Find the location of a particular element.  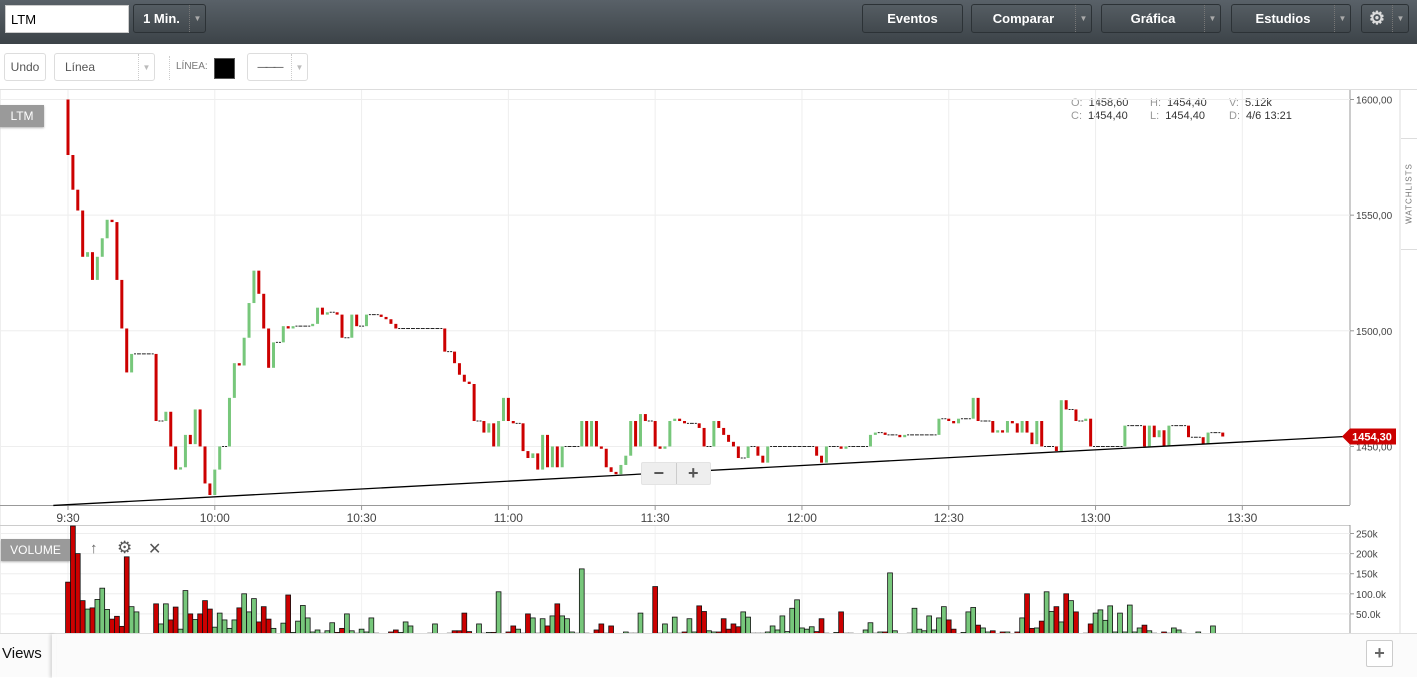

volume-tick-label: 150k is located at coordinates (1367, 575).